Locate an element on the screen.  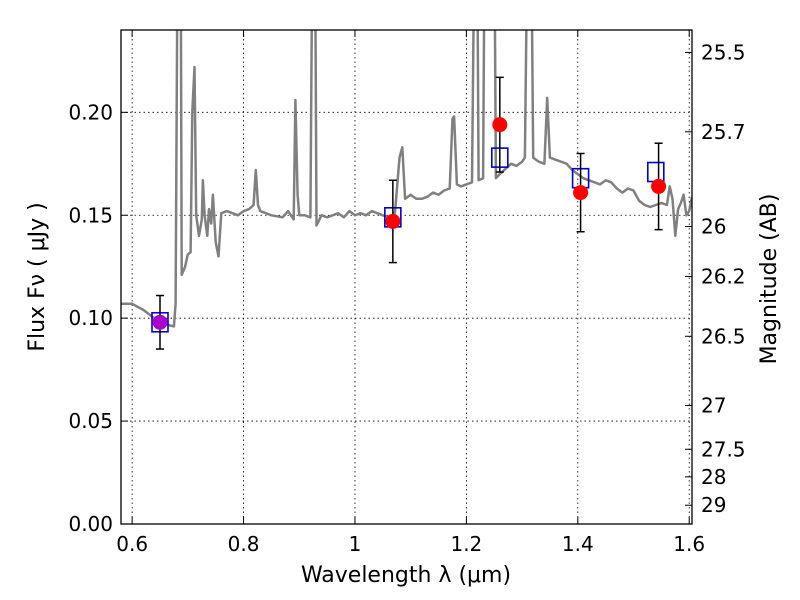
x-tick-label: 0.8 is located at coordinates (244, 544).